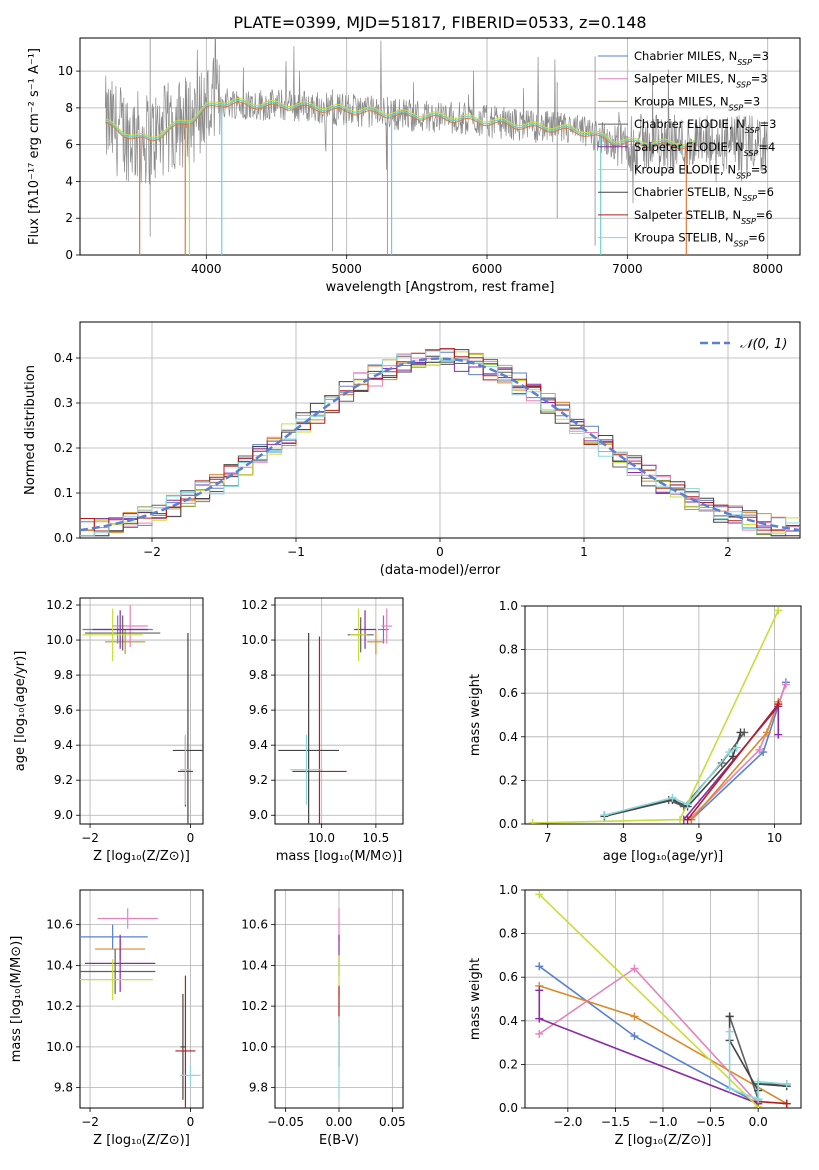 The width and height of the screenshot is (819, 1170). Describe the element at coordinates (339, 856) in the screenshot. I see `x-axis-label: mass [log₁₀(M/M⊙)]` at that location.